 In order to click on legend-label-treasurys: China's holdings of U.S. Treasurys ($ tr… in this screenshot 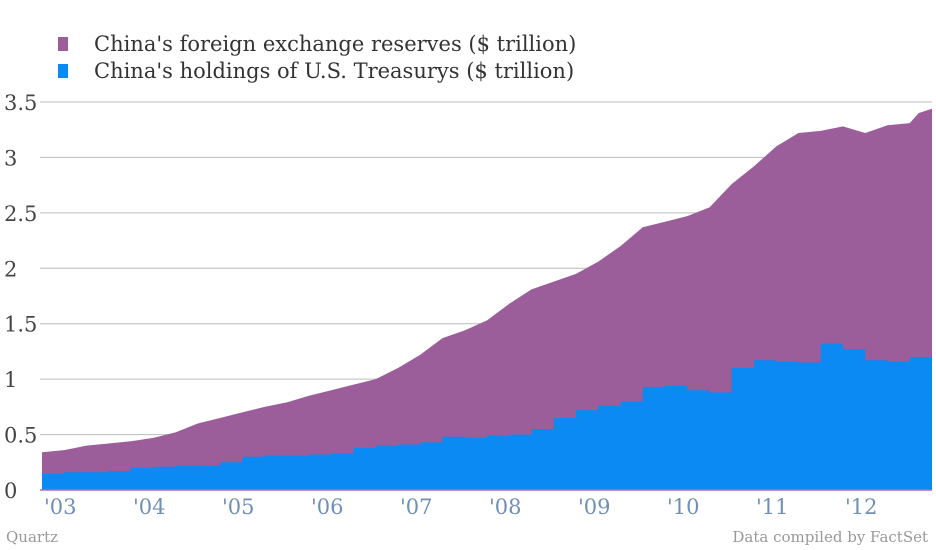, I will do `click(334, 70)`.